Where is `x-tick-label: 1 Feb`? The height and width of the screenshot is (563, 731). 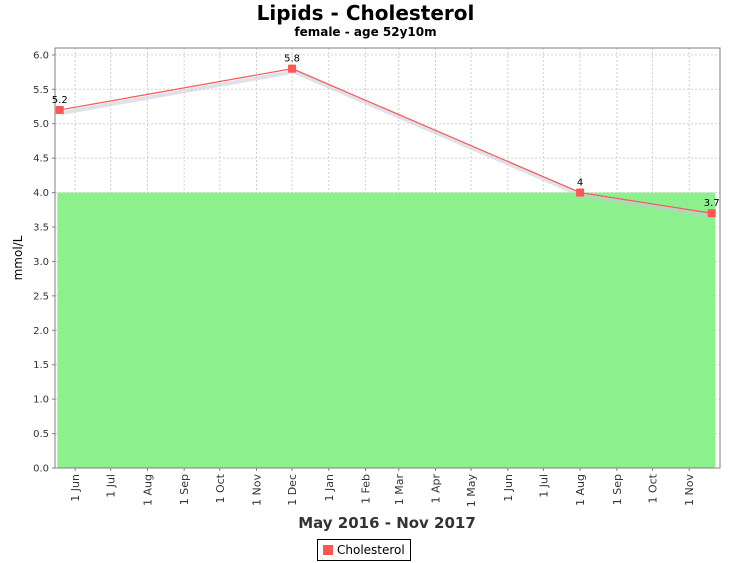 x-tick-label: 1 Feb is located at coordinates (366, 489).